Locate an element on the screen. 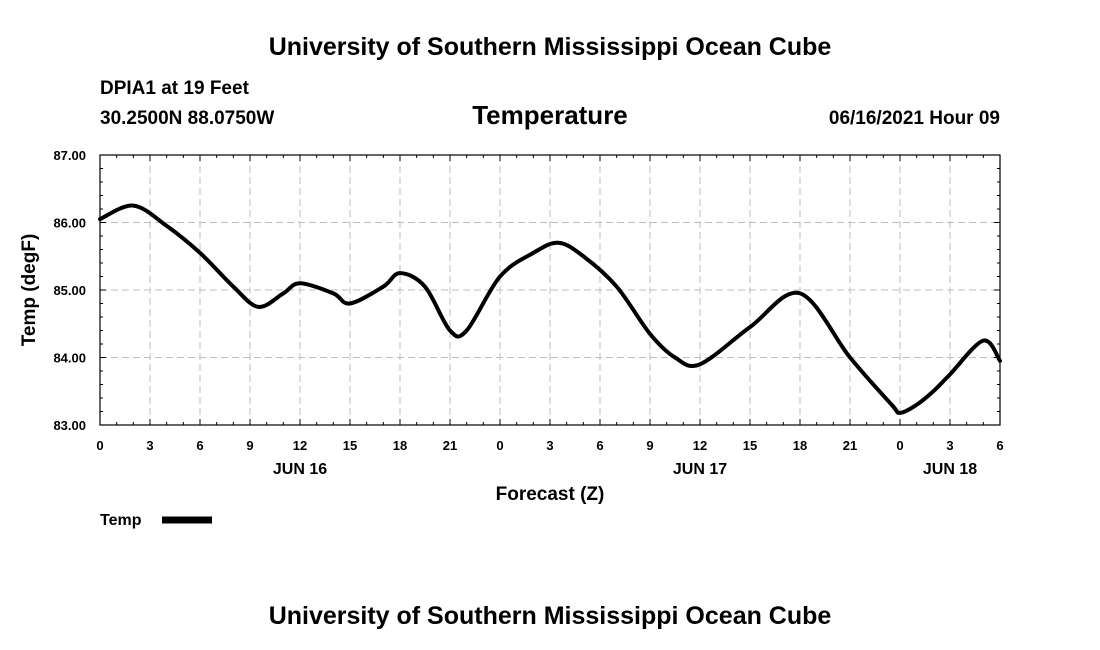 This screenshot has width=1100, height=650. y-tick-label: 86.00 is located at coordinates (69, 223).